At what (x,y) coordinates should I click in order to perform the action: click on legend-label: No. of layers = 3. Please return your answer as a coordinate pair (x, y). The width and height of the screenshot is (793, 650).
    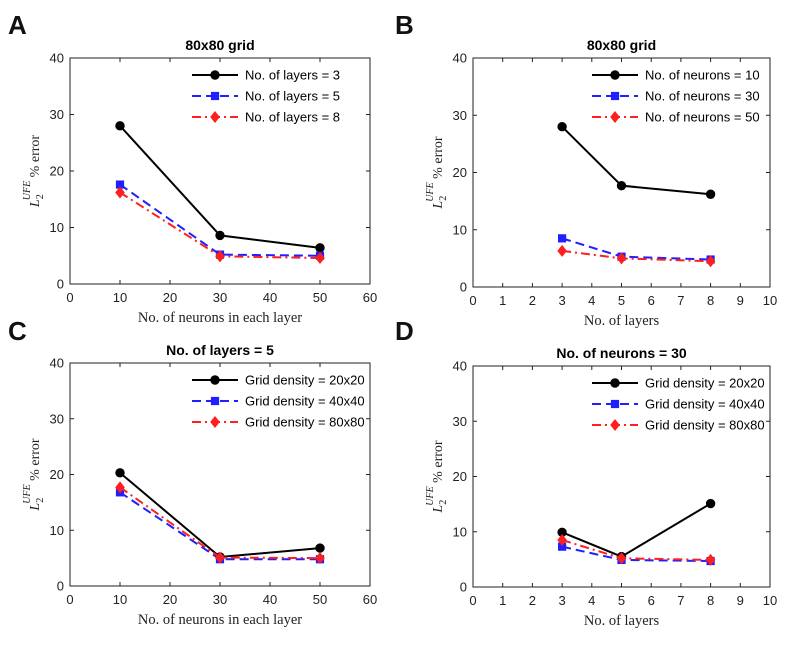
    Looking at the image, I should click on (292, 75).